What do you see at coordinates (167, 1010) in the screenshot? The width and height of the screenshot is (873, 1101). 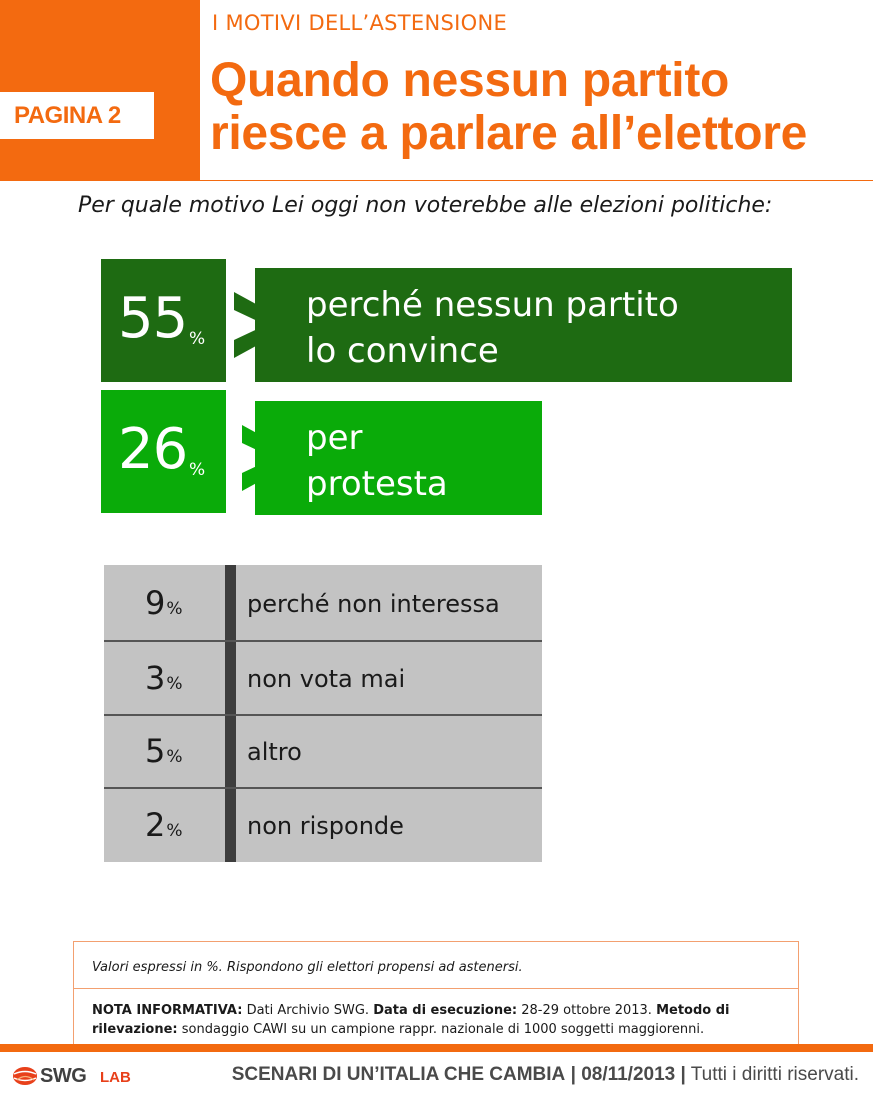 I see `nota-label: NOTA INFORMATIVA:` at bounding box center [167, 1010].